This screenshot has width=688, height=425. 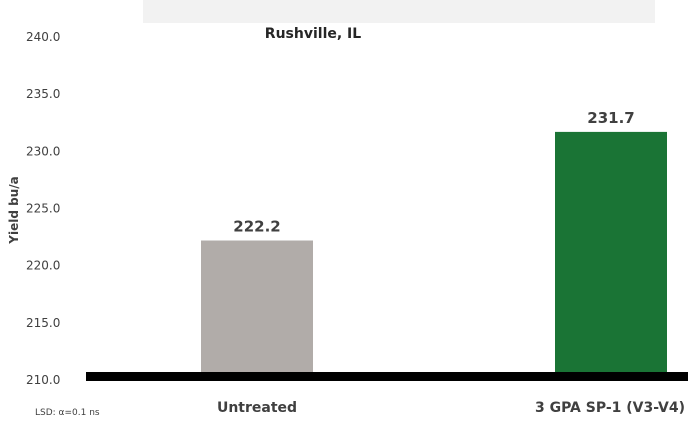 I want to click on y-axis-label: Yield bu/a, so click(x=14, y=210).